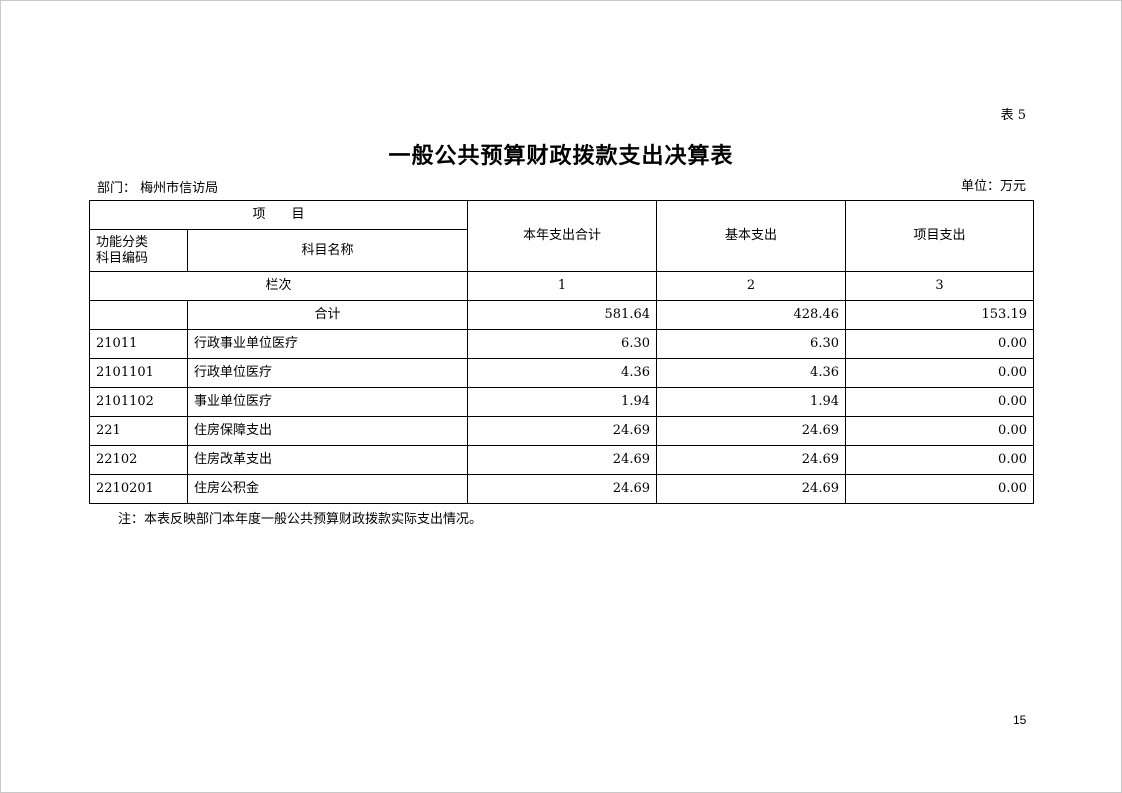  What do you see at coordinates (751, 344) in the screenshot?
I see `cell-basic: 6.30` at bounding box center [751, 344].